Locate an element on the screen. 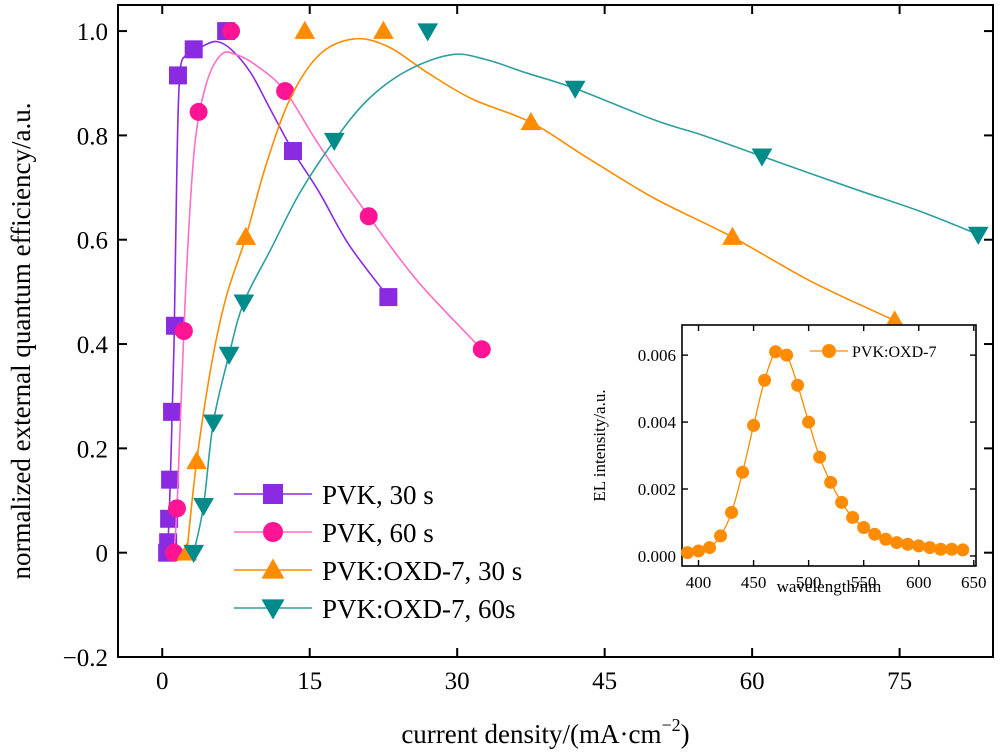  inset-x-tick-label: 550 is located at coordinates (864, 582).